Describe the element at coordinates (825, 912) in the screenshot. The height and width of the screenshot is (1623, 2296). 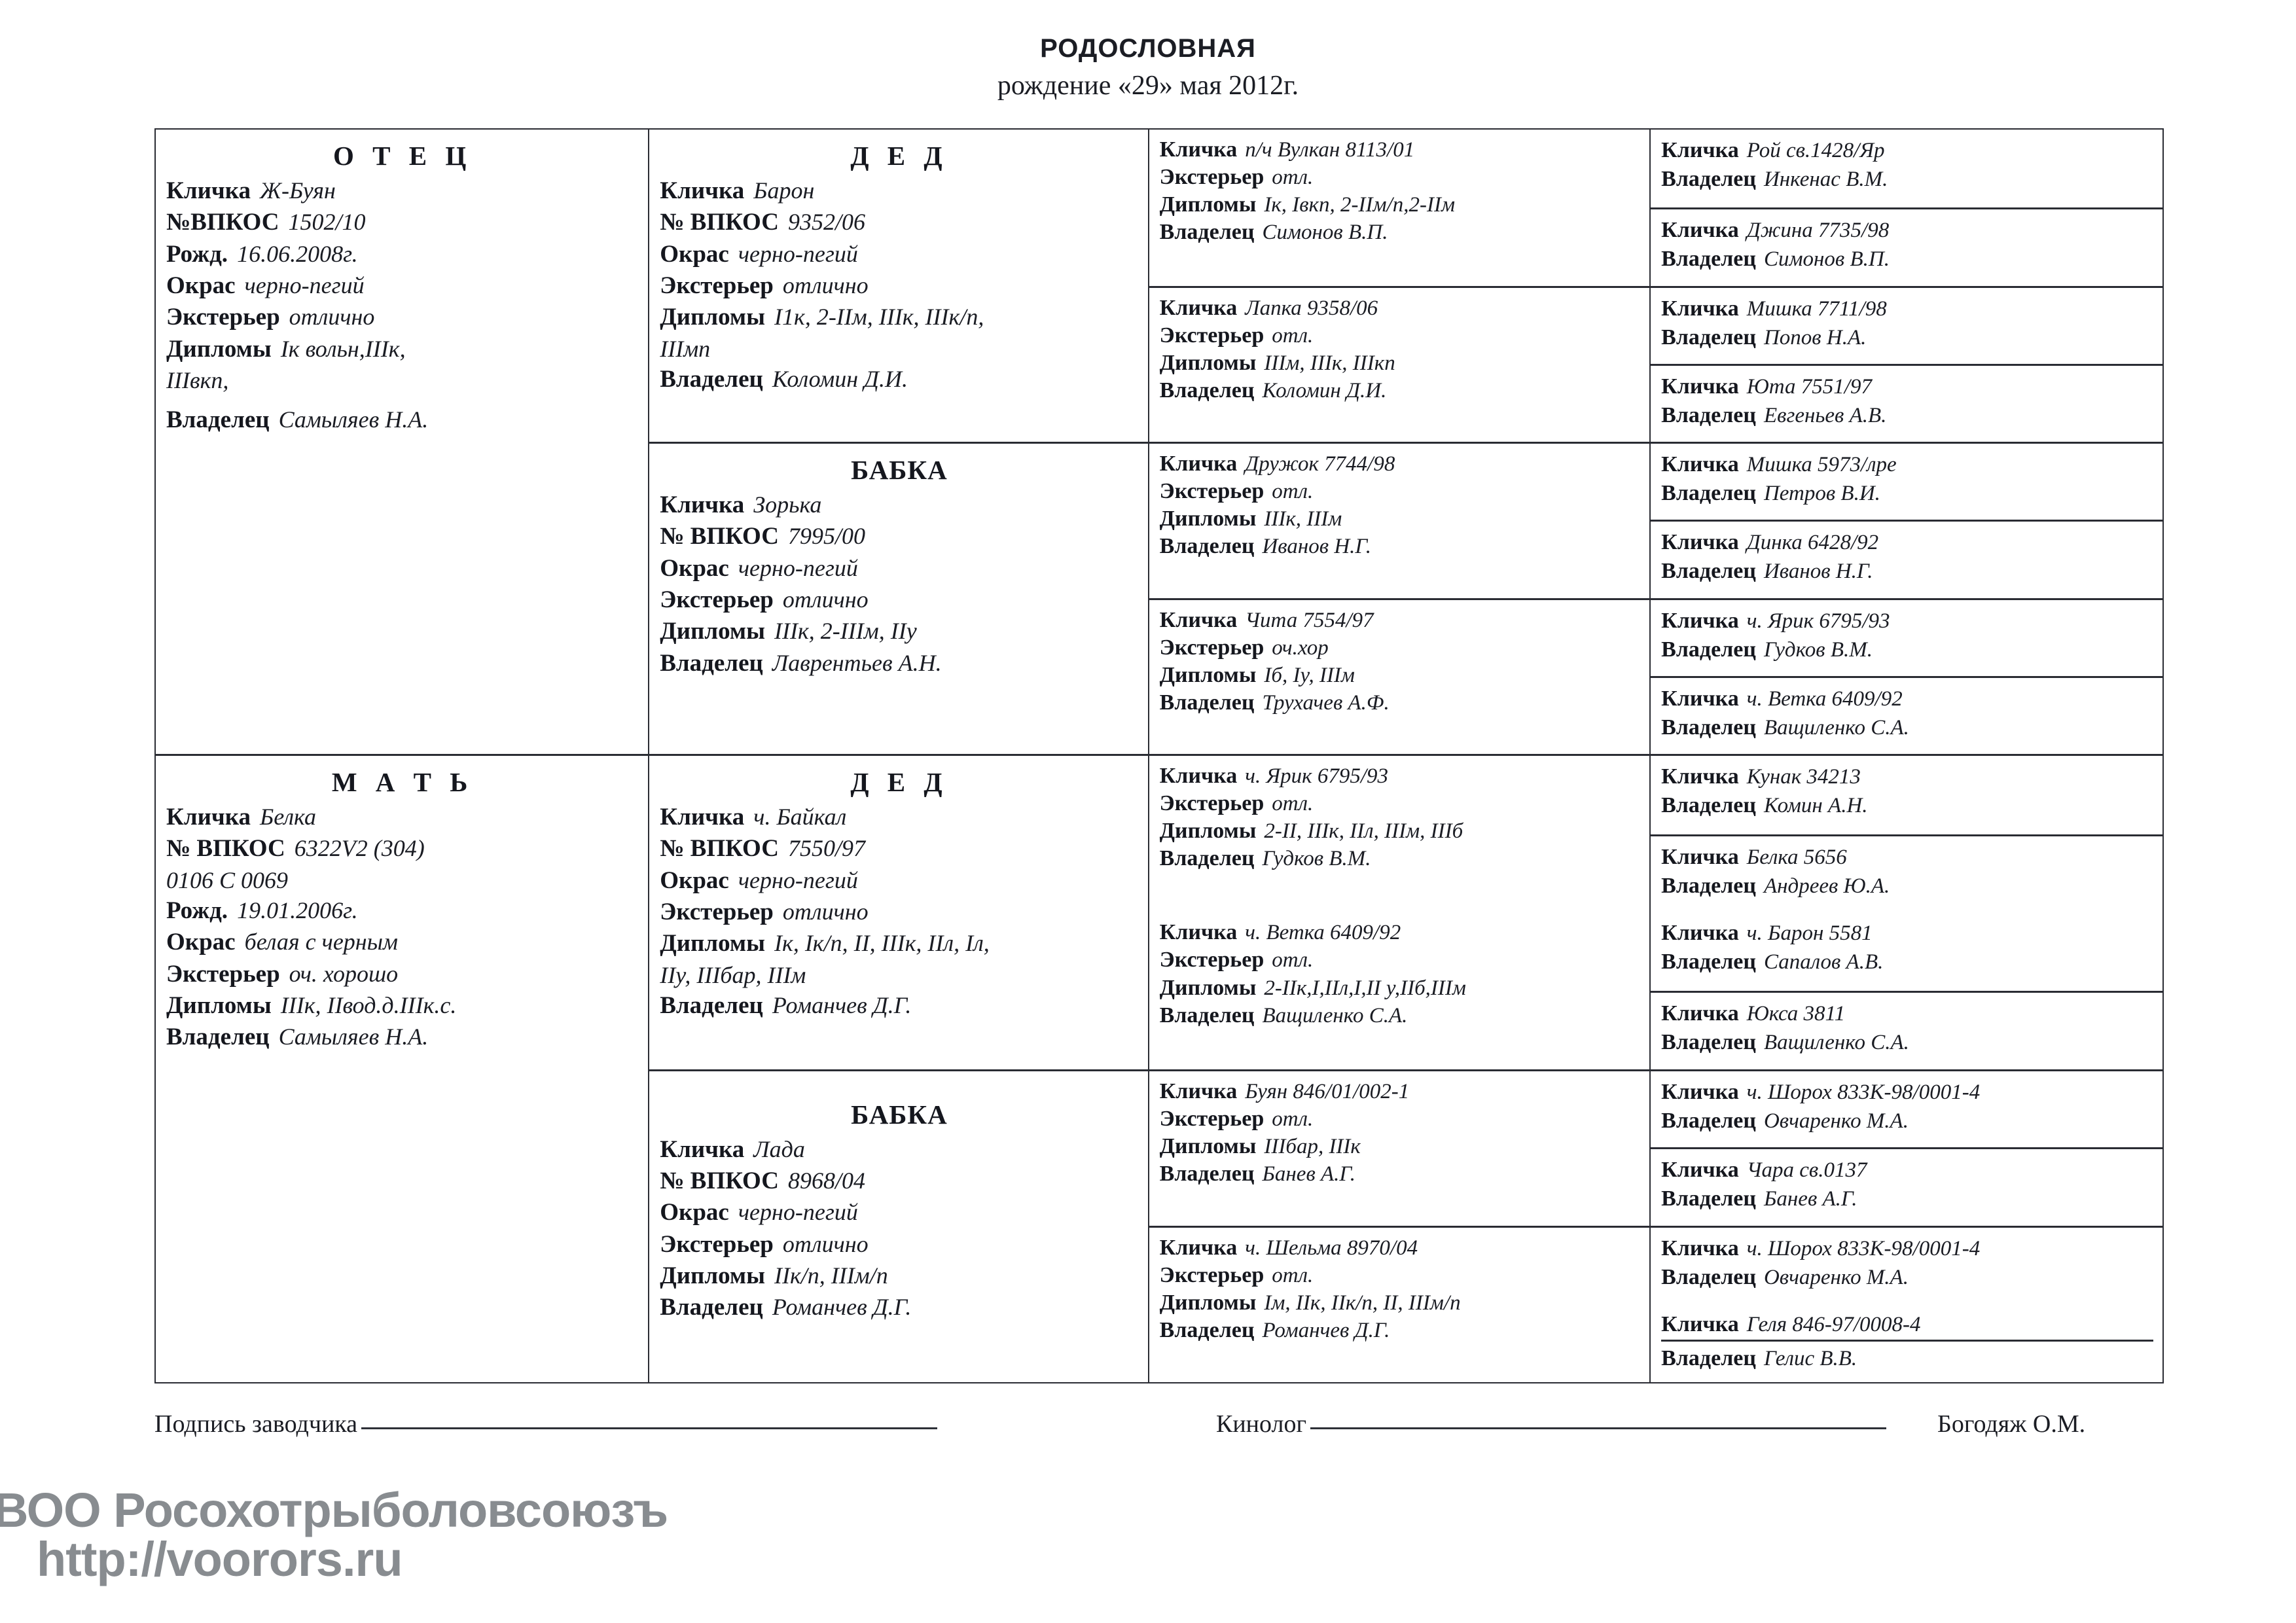
I see `gp2-exterior: отлично` at that location.